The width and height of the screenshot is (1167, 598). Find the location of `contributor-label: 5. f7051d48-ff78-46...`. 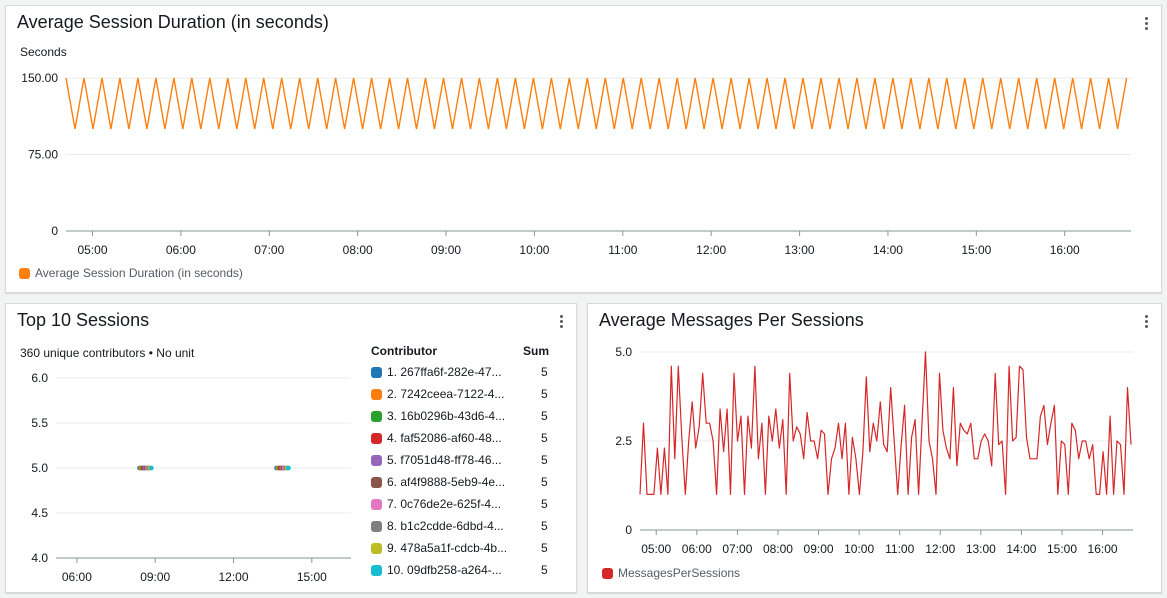

contributor-label: 5. f7051d48-ff78-46... is located at coordinates (444, 460).